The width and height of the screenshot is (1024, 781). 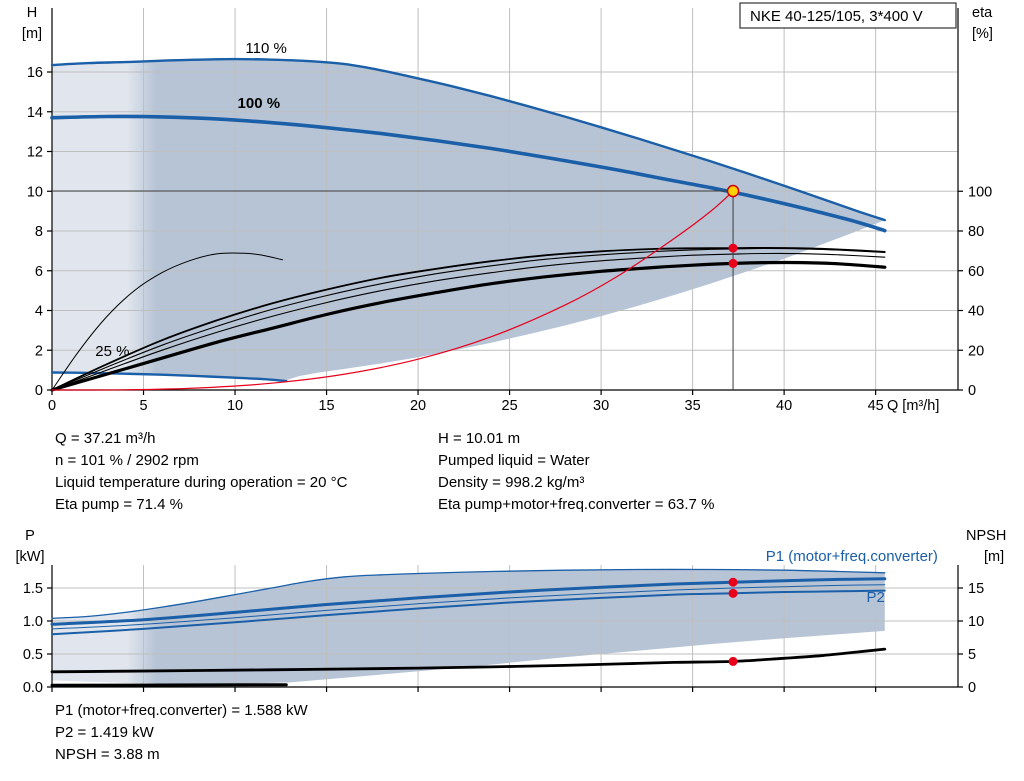 I want to click on svg-text: 30, so click(x=601, y=406).